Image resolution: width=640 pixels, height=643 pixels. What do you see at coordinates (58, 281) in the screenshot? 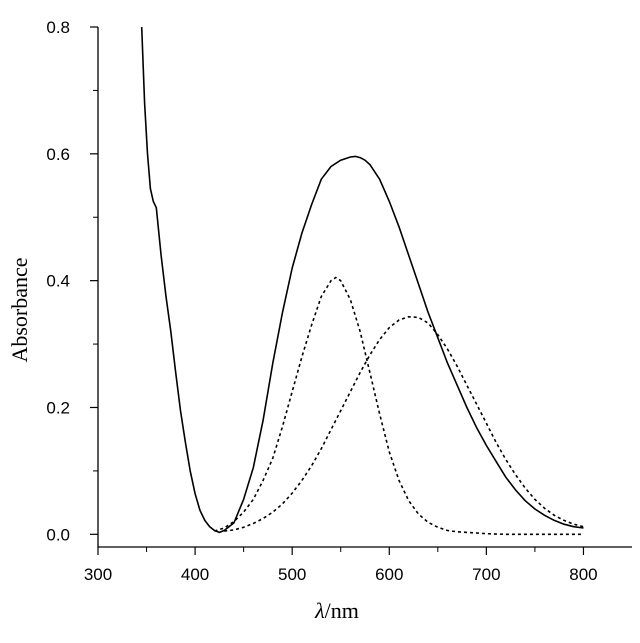
I see `y-tick-label: 0.4` at bounding box center [58, 281].